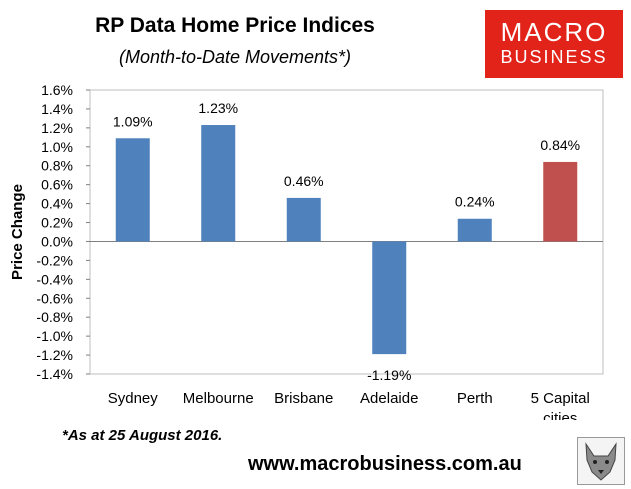  I want to click on y-tick-label: -1.4%, so click(54, 374).